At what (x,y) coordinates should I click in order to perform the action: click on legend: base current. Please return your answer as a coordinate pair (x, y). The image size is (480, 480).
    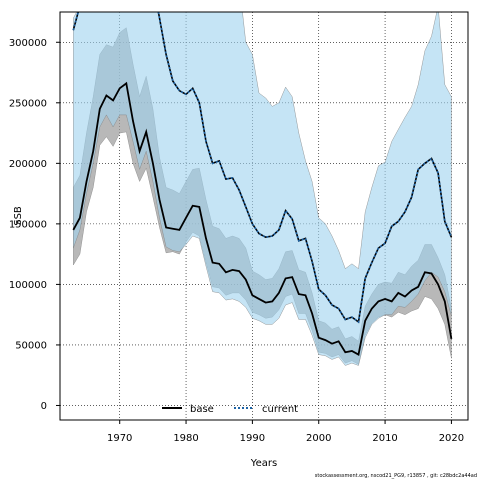
    Looking at the image, I should click on (230, 409).